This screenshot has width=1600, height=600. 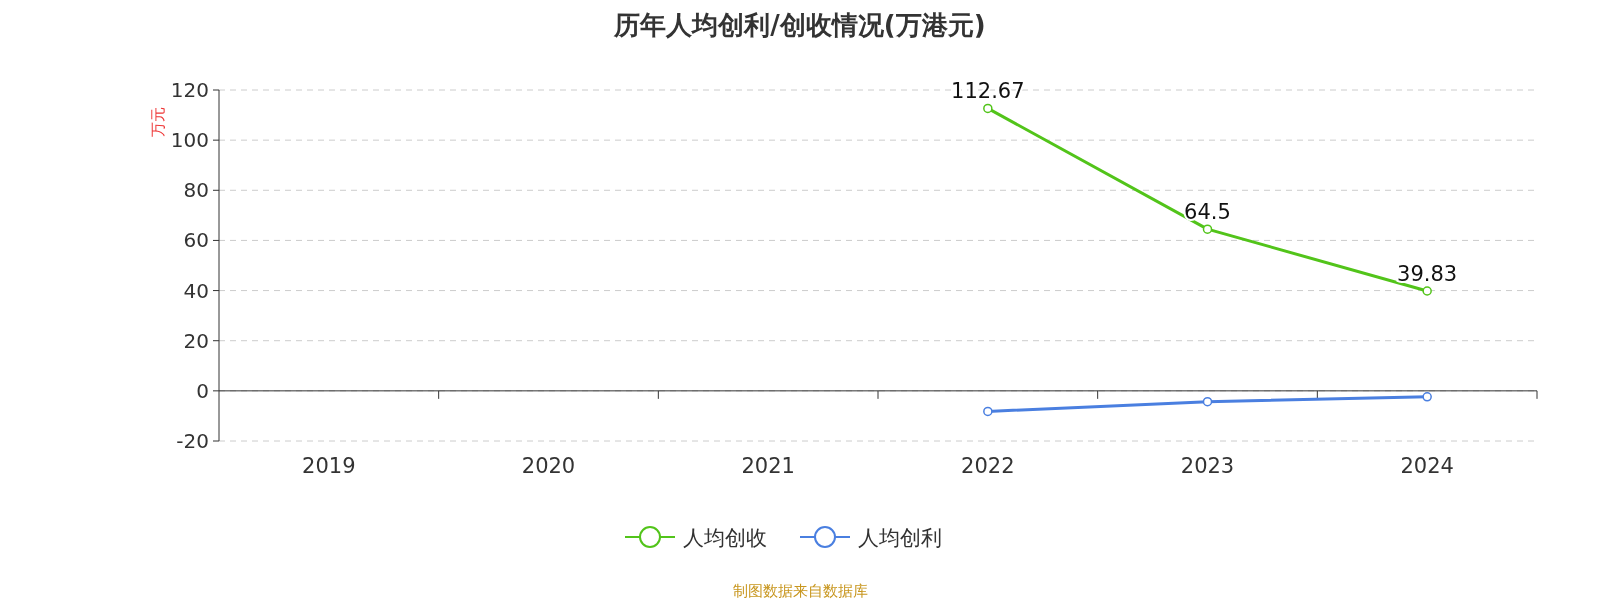 I want to click on legend-label: 人均创收, so click(x=725, y=538).